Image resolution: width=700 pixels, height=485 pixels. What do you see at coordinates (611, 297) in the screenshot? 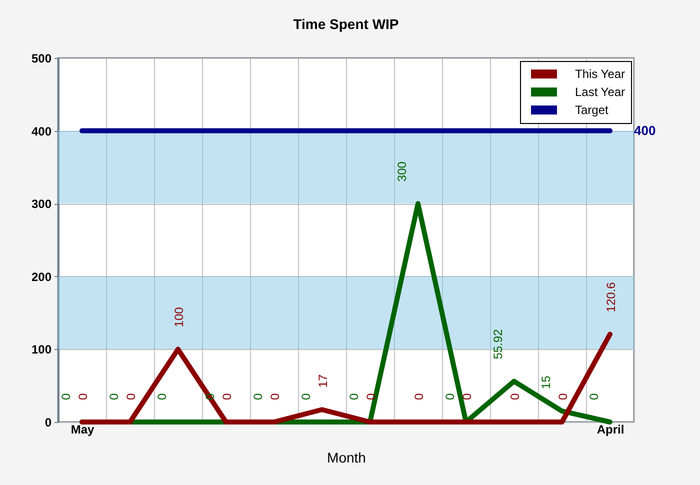
I see `data-label: 120.6` at bounding box center [611, 297].